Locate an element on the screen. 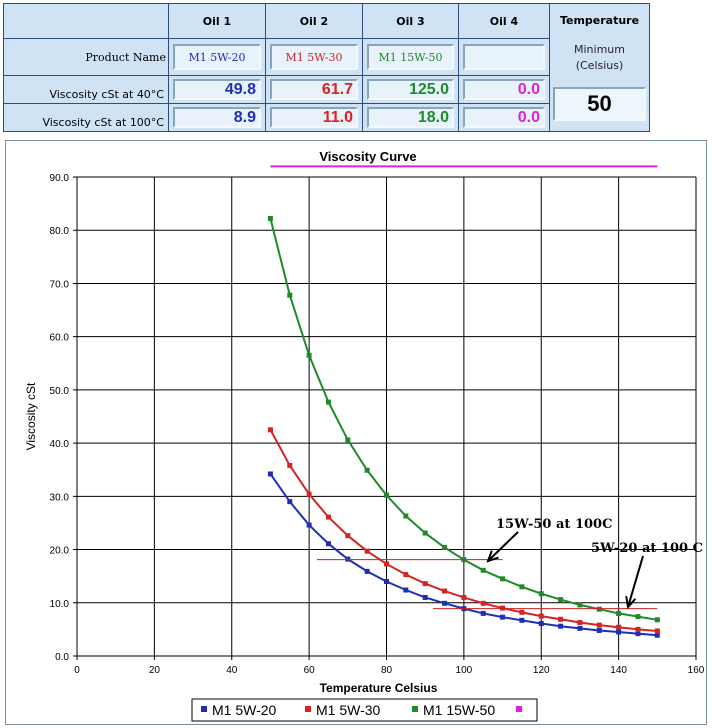 This screenshot has width=712, height=728. legend-box is located at coordinates (364, 710).